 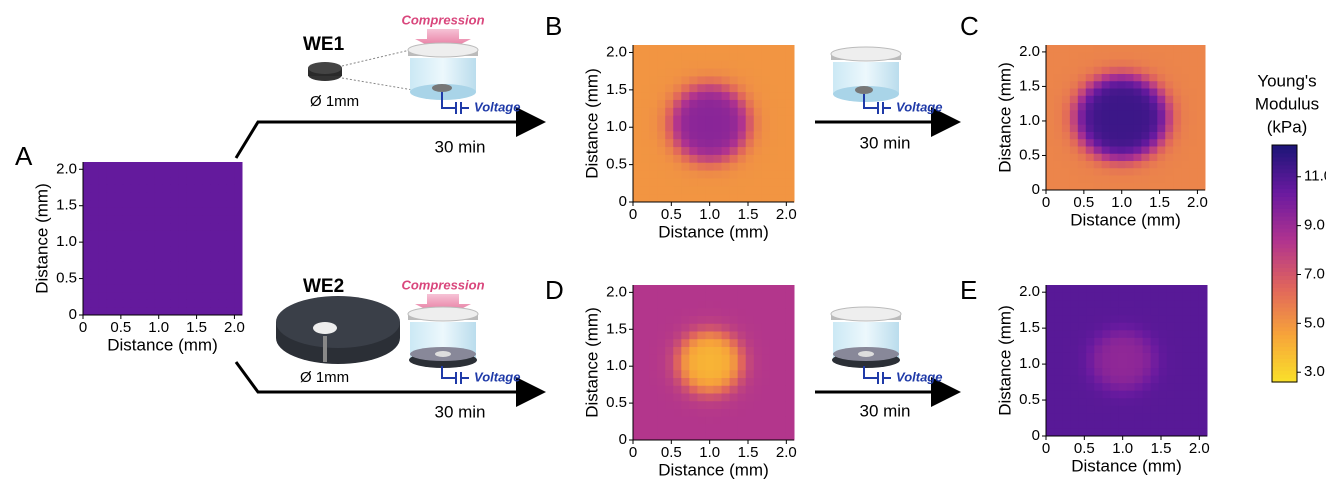 What do you see at coordinates (324, 377) in the screenshot?
I see `diameter: Ø 1mm` at bounding box center [324, 377].